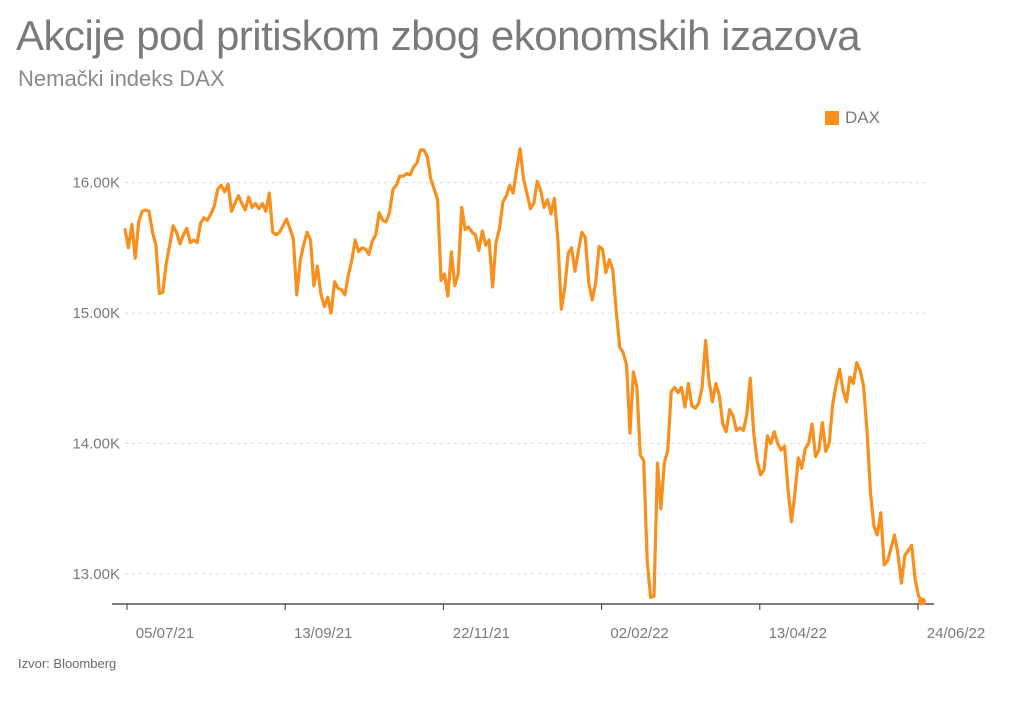  Describe the element at coordinates (832, 118) in the screenshot. I see `legend-swatch-dax` at that location.